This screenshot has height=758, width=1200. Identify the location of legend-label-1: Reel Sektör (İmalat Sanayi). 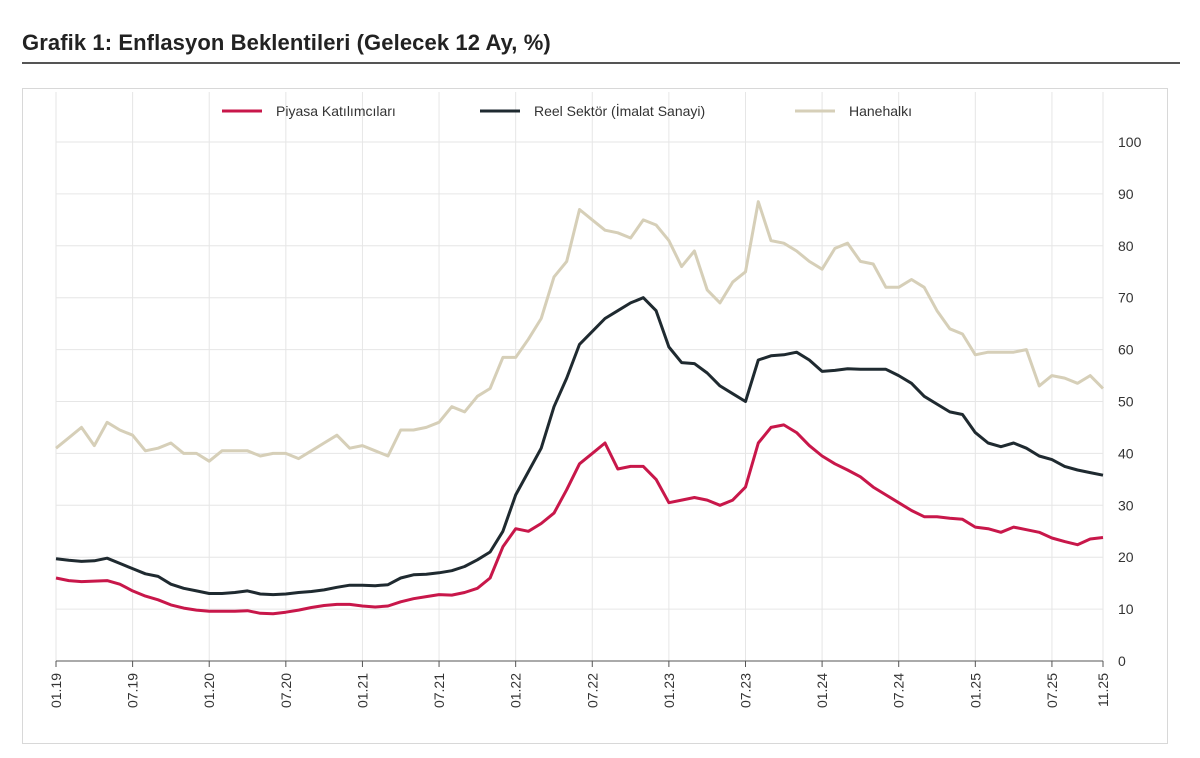
(619, 110).